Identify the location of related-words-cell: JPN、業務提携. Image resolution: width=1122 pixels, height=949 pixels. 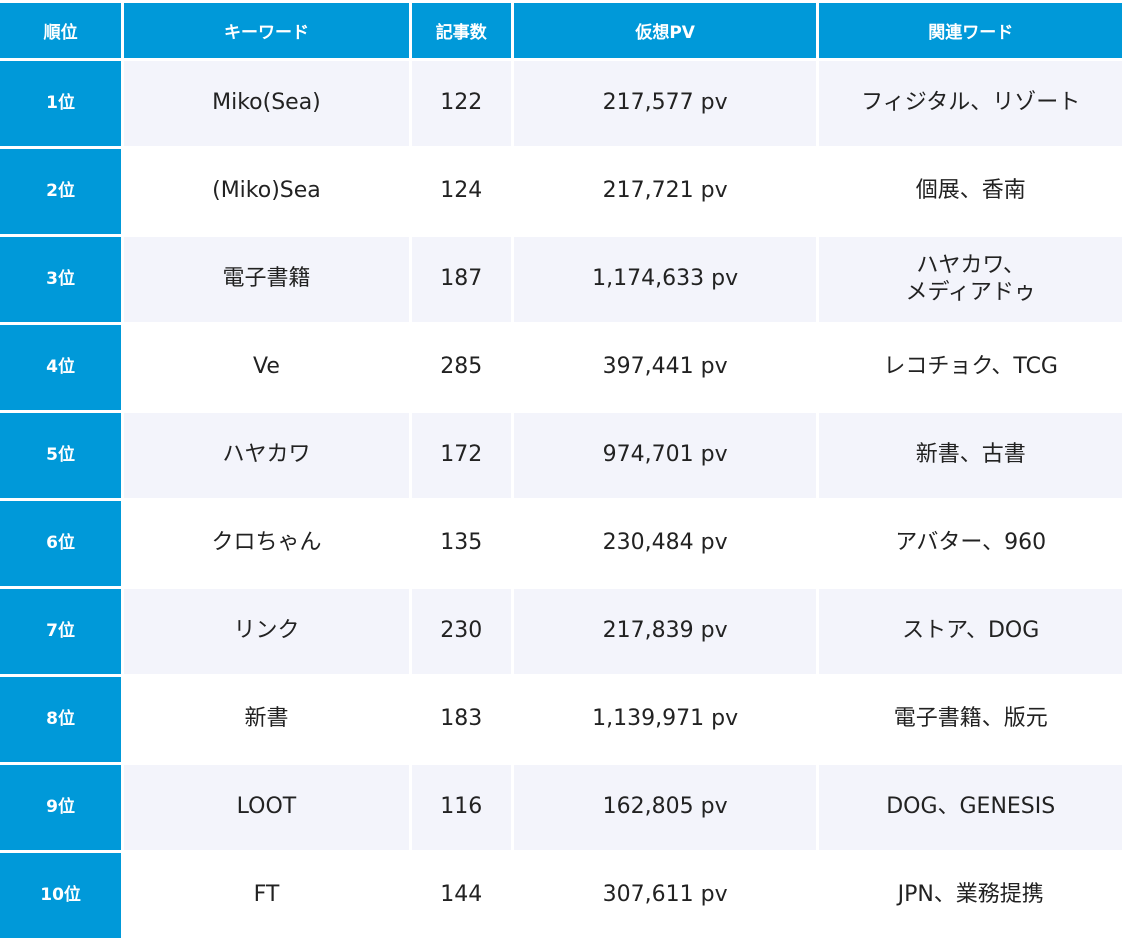
(970, 895).